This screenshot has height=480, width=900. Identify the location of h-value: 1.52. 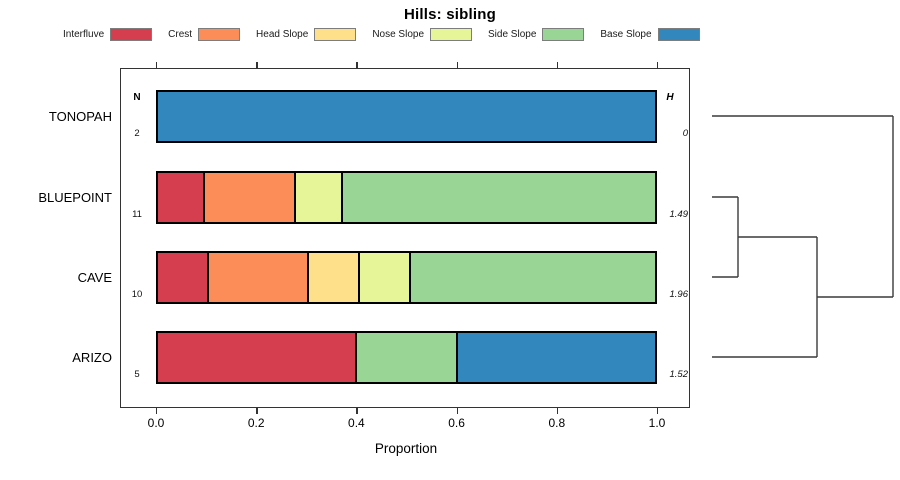
(679, 374).